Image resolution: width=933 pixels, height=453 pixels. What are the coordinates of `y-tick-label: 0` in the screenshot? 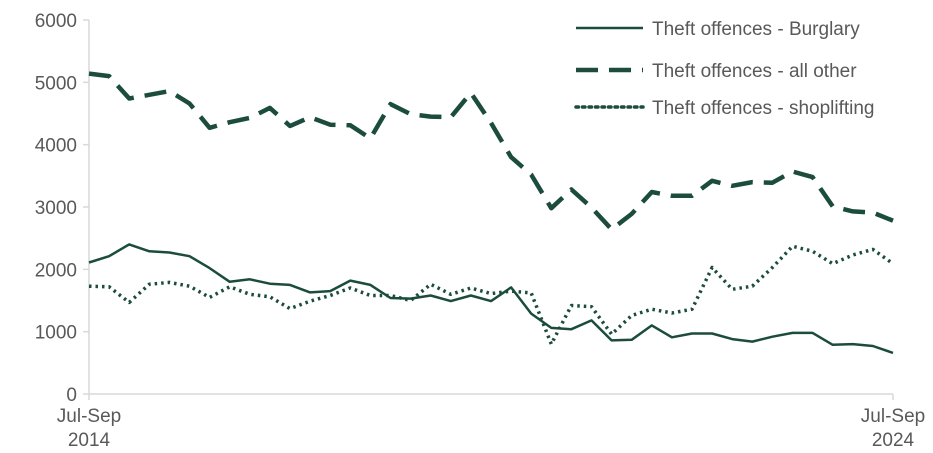 It's located at (71, 395).